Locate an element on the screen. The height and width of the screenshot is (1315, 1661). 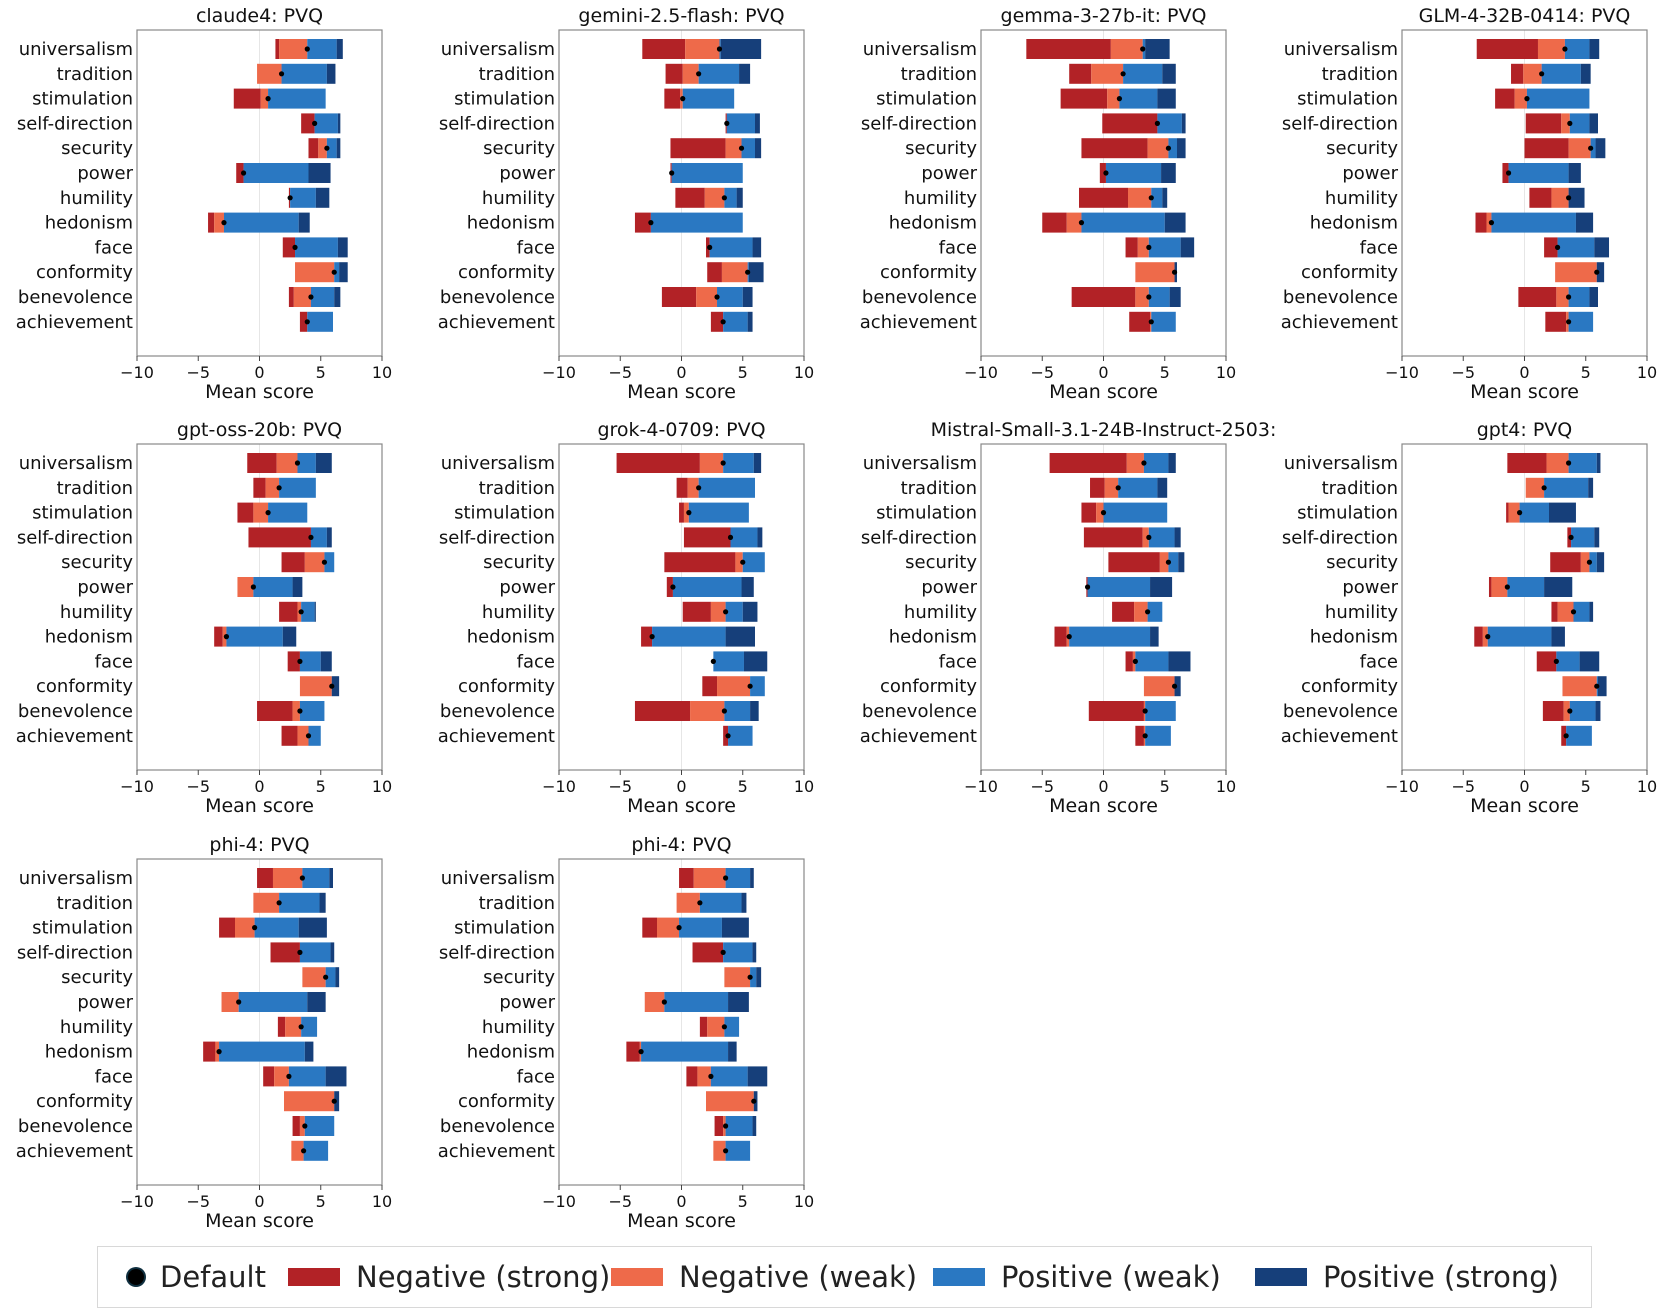
legend-swatch-negative-strong is located at coordinates (314, 1277).